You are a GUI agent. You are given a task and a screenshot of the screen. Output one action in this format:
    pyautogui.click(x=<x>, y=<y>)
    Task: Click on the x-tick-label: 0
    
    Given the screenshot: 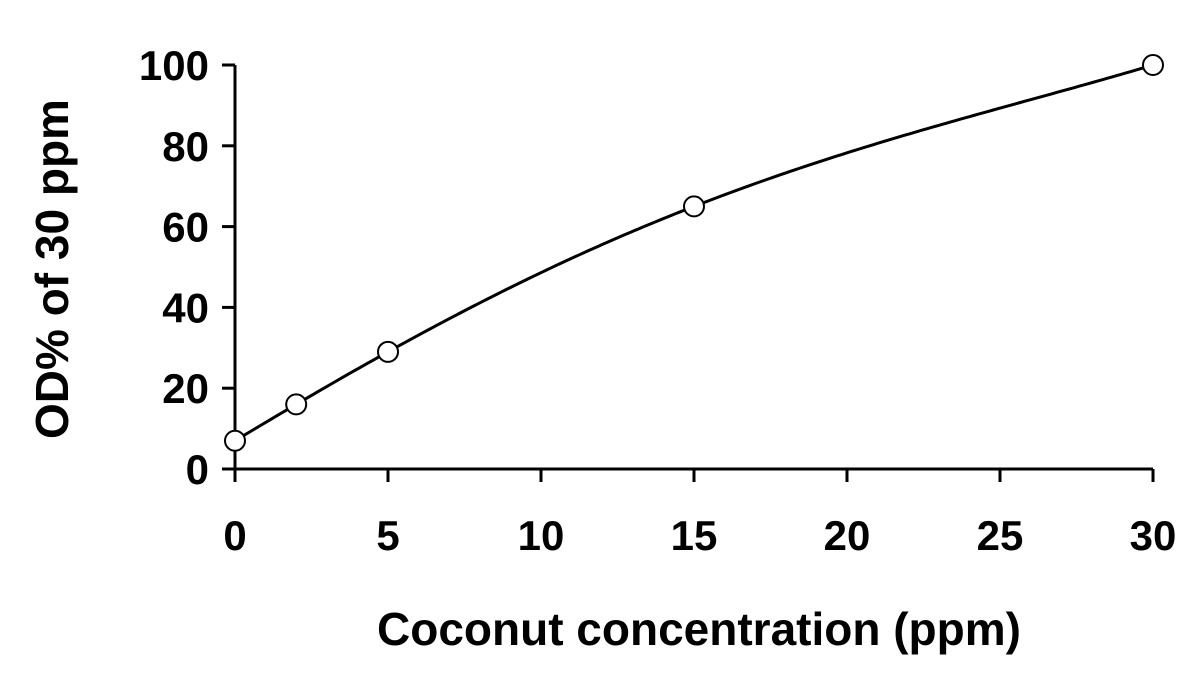 What is the action you would take?
    pyautogui.click(x=234, y=535)
    